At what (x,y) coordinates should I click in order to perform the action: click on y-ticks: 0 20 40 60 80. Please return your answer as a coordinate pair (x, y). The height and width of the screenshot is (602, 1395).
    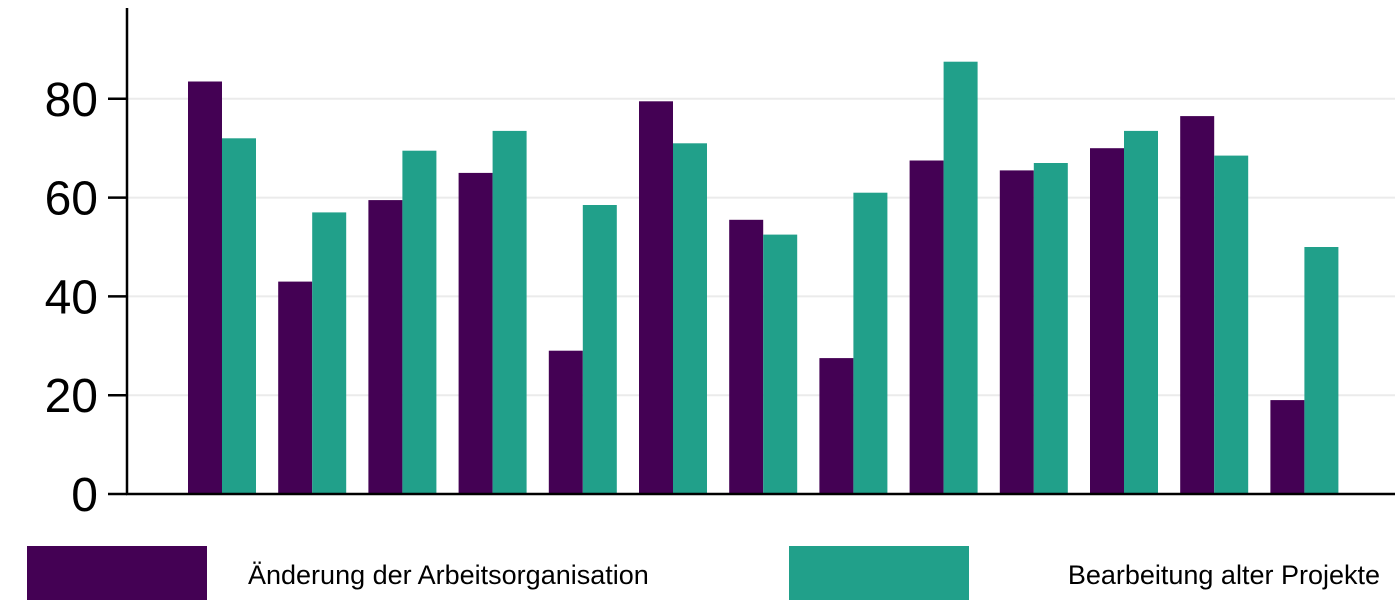
    Looking at the image, I should click on (86, 298).